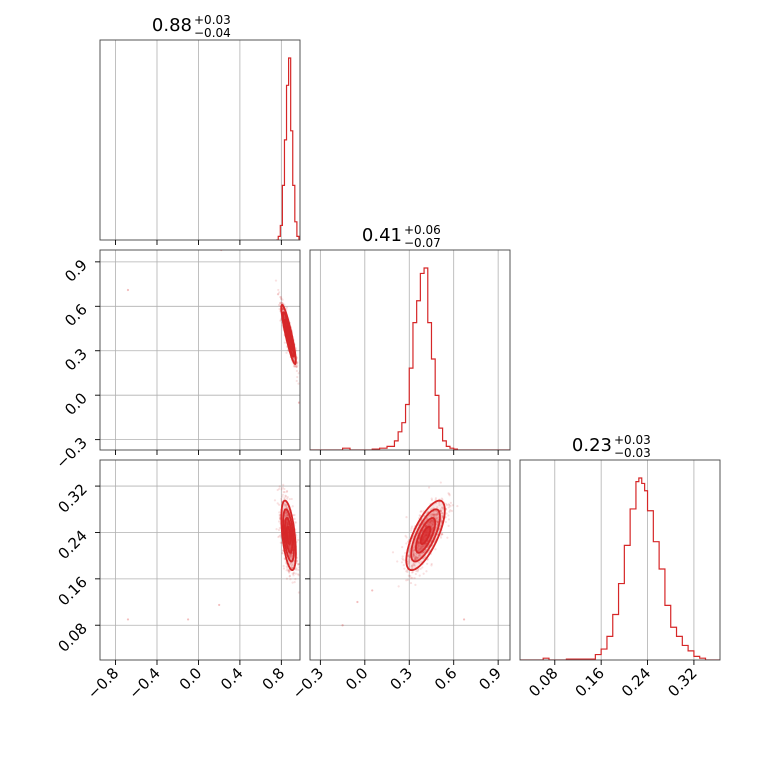 This screenshot has height=760, width=760. Describe the element at coordinates (590, 682) in the screenshot. I see `x-tick-label: 0.16` at that location.